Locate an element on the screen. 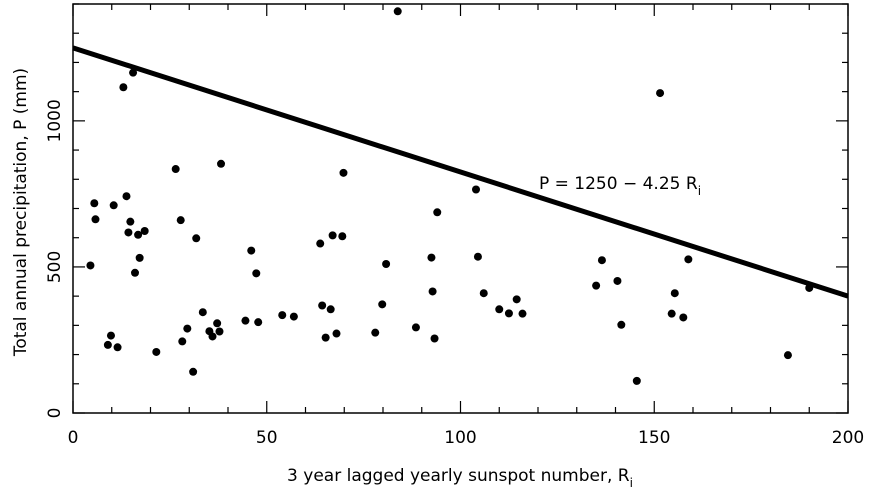  y-tick-label: 0 is located at coordinates (55, 413).